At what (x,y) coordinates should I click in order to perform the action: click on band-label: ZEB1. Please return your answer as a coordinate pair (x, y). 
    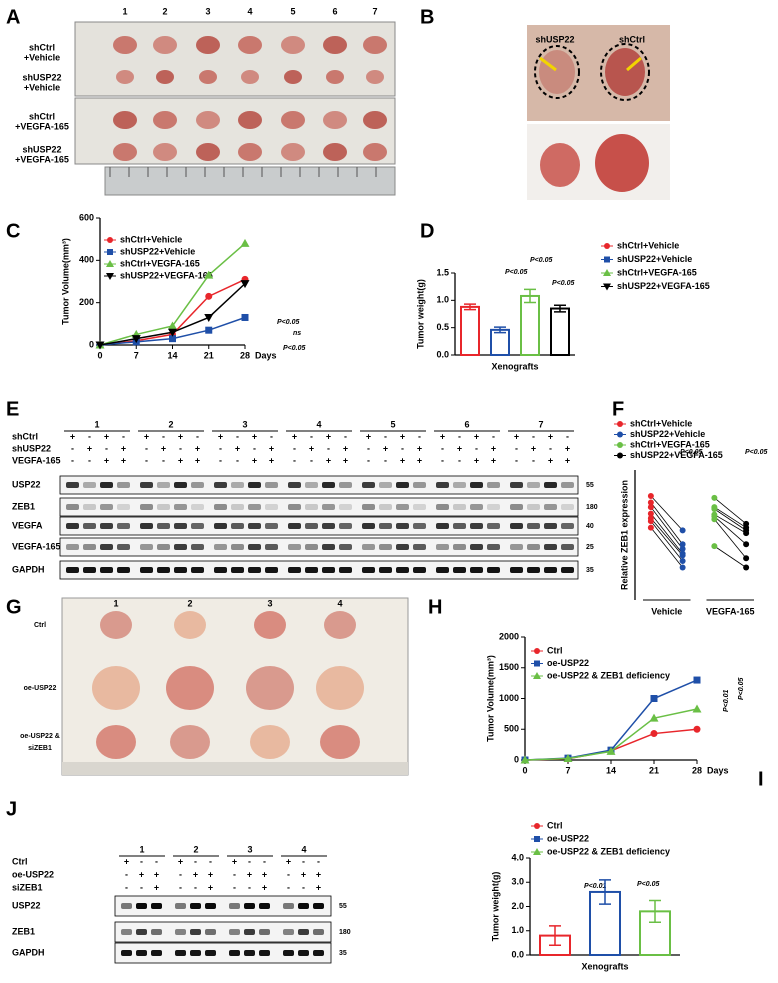
    Looking at the image, I should click on (23, 506).